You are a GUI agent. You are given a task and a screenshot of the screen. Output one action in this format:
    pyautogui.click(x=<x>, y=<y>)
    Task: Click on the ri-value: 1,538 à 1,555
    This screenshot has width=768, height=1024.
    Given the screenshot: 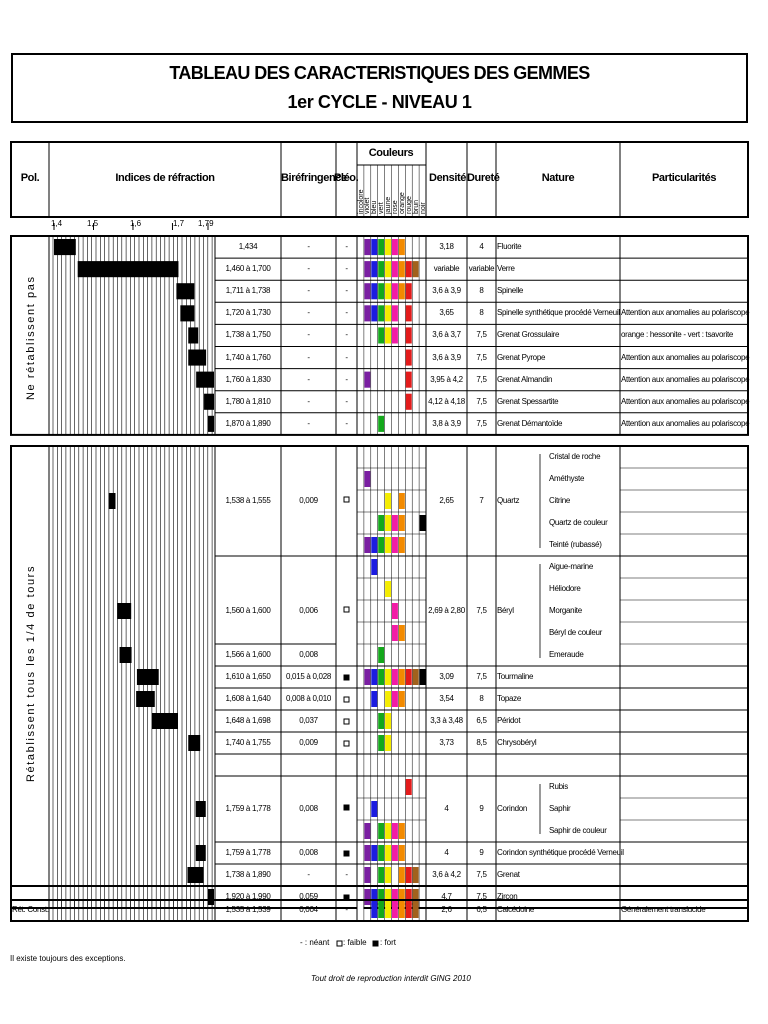 What is the action you would take?
    pyautogui.click(x=248, y=500)
    